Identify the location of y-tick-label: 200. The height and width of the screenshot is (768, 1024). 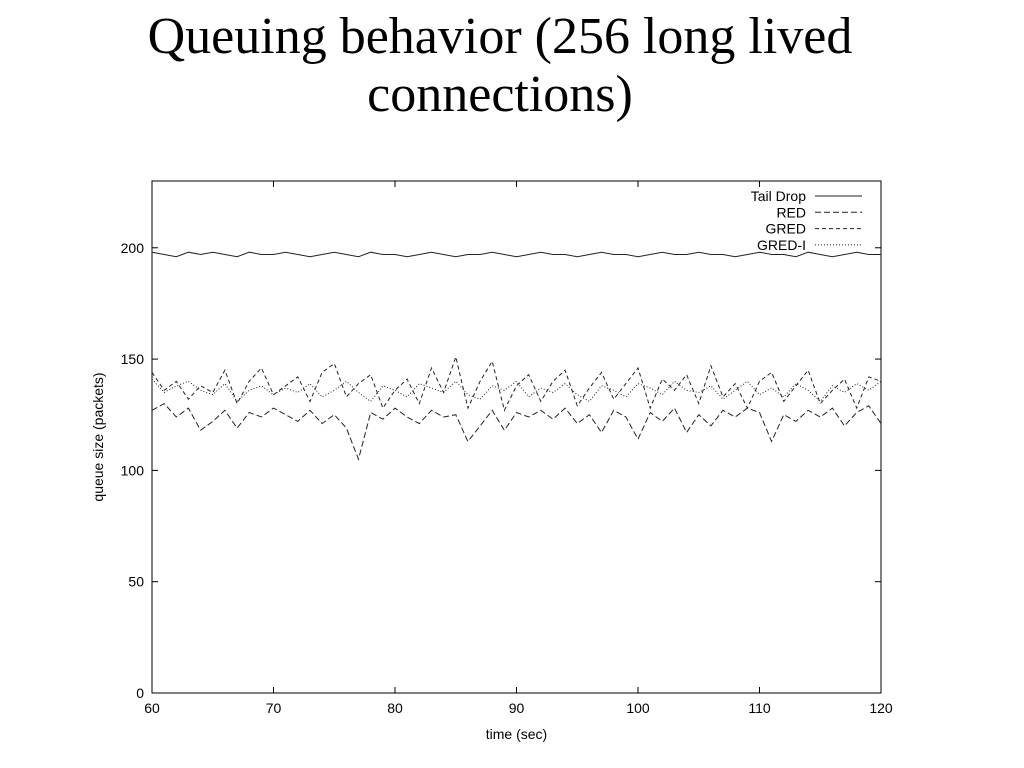
(133, 248).